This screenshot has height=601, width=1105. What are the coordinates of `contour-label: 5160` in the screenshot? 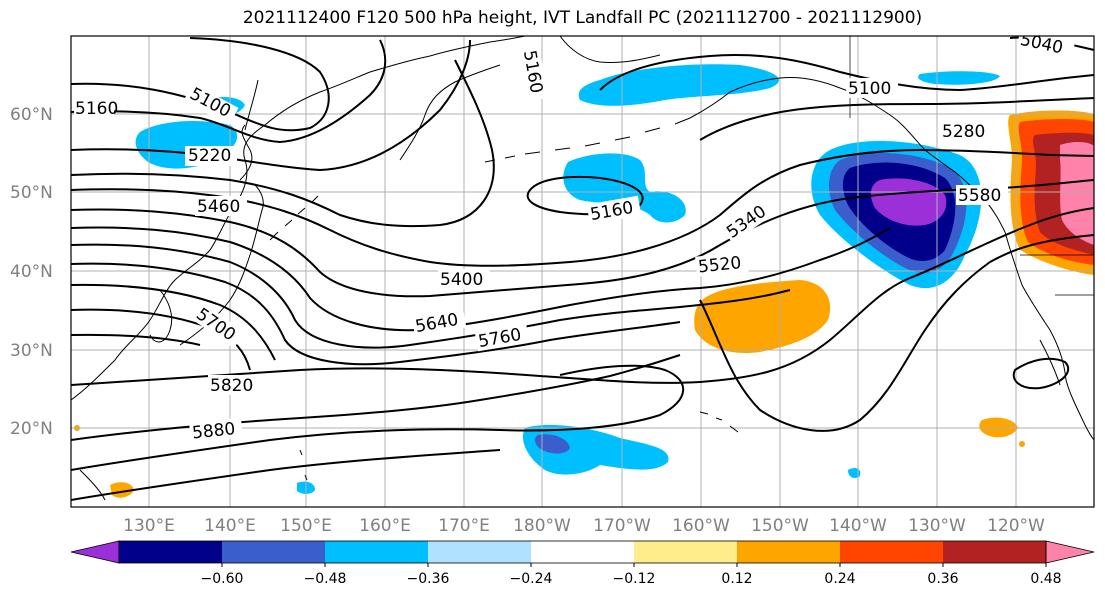 It's located at (96, 109).